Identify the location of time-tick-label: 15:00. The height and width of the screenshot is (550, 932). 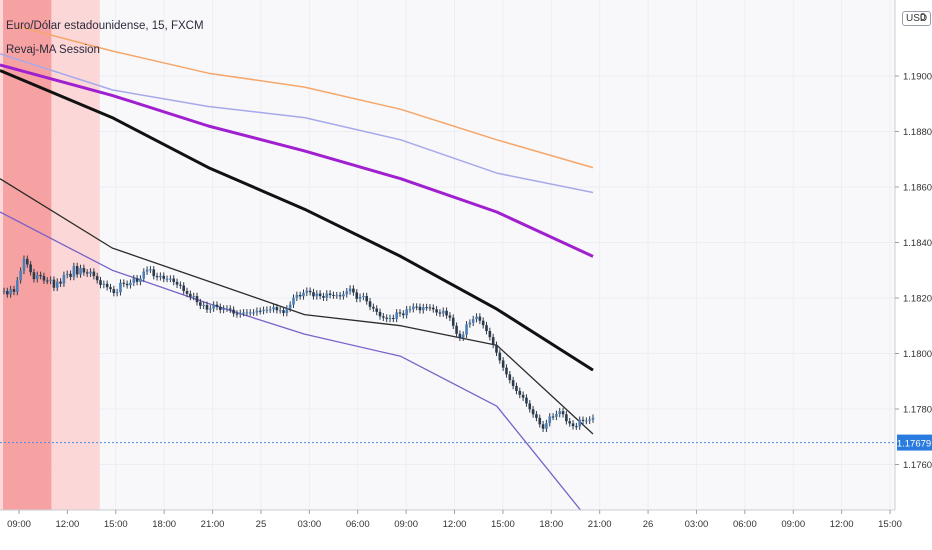
(890, 524).